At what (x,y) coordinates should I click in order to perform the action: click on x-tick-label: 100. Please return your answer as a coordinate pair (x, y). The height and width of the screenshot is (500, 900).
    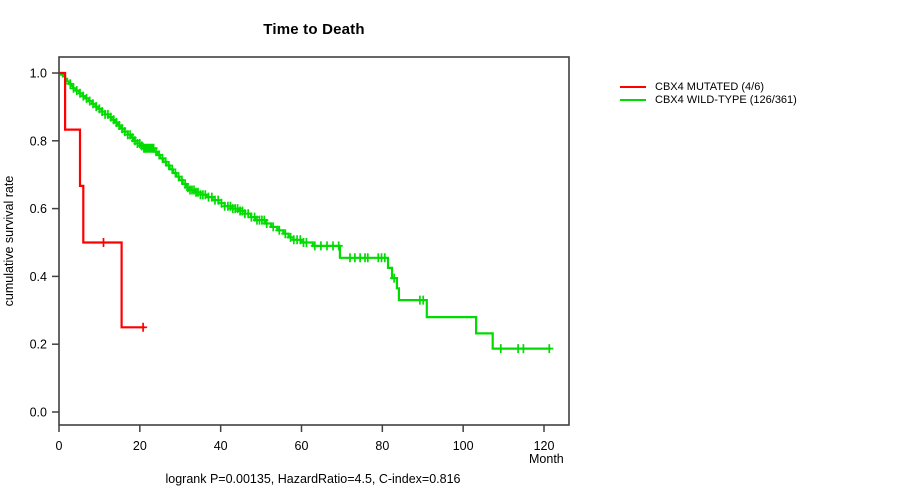
    Looking at the image, I should click on (463, 446).